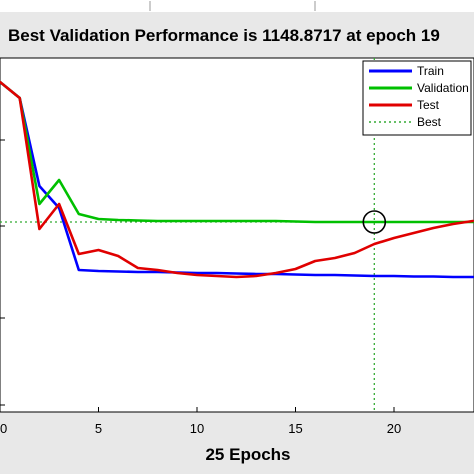 The width and height of the screenshot is (474, 474). Describe the element at coordinates (3, 428) in the screenshot. I see `x-tick-label: 0` at that location.